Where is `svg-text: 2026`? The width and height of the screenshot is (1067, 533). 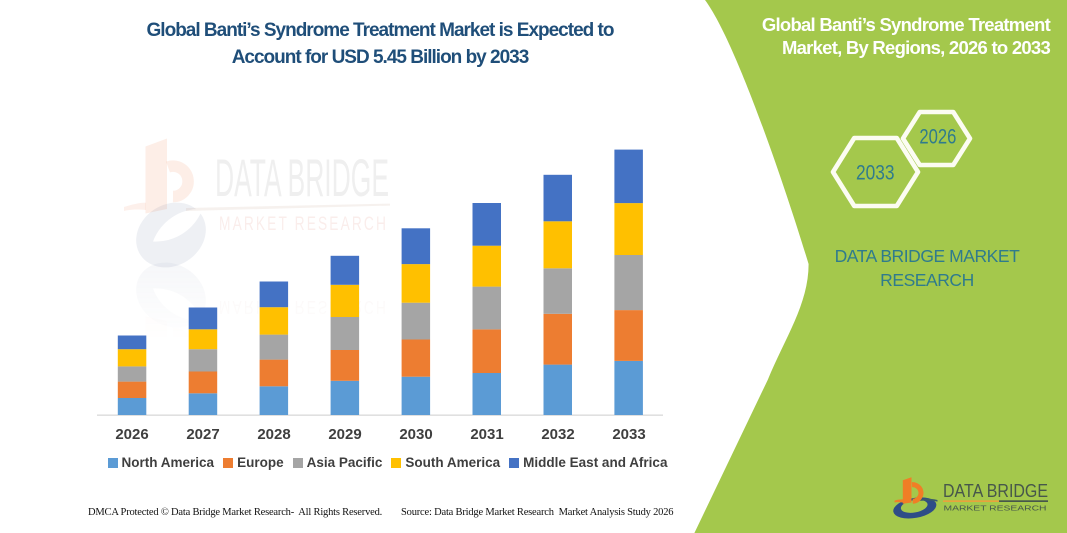 svg-text: 2026 is located at coordinates (937, 137).